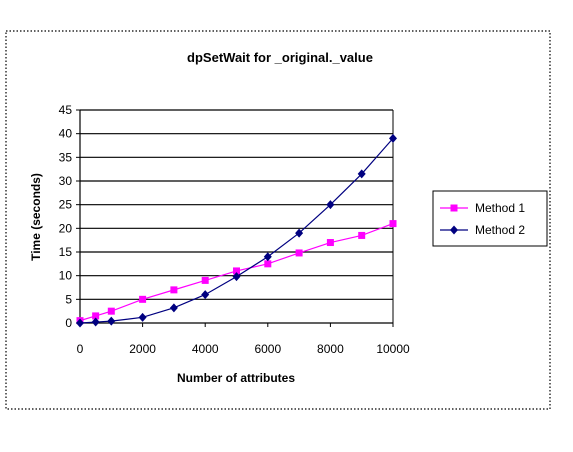  Describe the element at coordinates (66, 110) in the screenshot. I see `y-tick-label: 45` at that location.